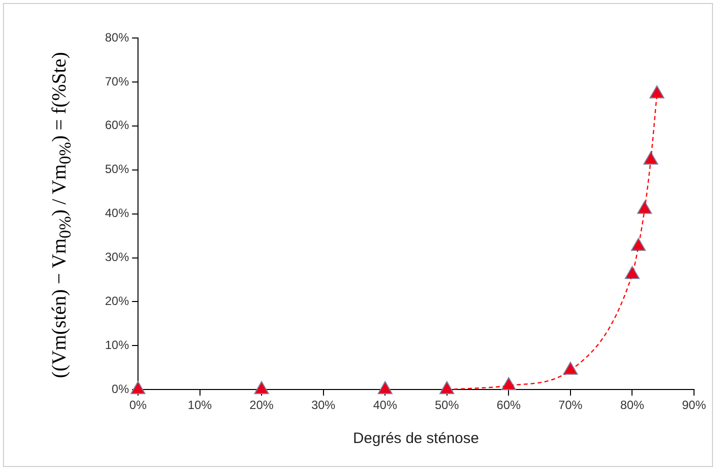 The image size is (718, 472). Describe the element at coordinates (117, 81) in the screenshot. I see `y-tick-label: 70%` at that location.